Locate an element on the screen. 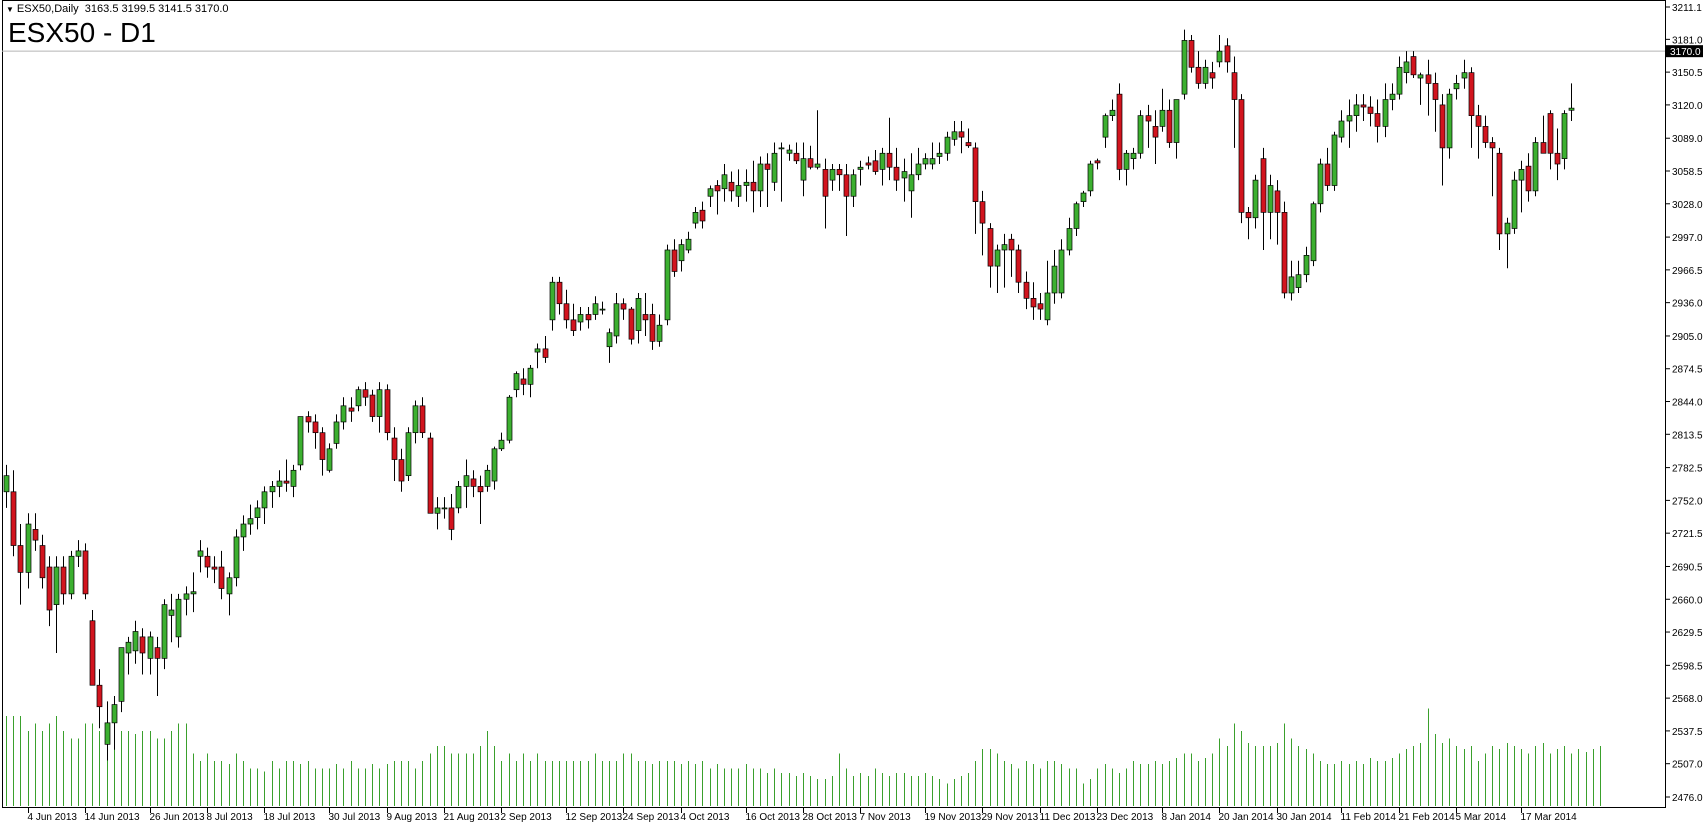 Image resolution: width=1705 pixels, height=828 pixels. price-axis-label: 2629.5 is located at coordinates (1687, 633).